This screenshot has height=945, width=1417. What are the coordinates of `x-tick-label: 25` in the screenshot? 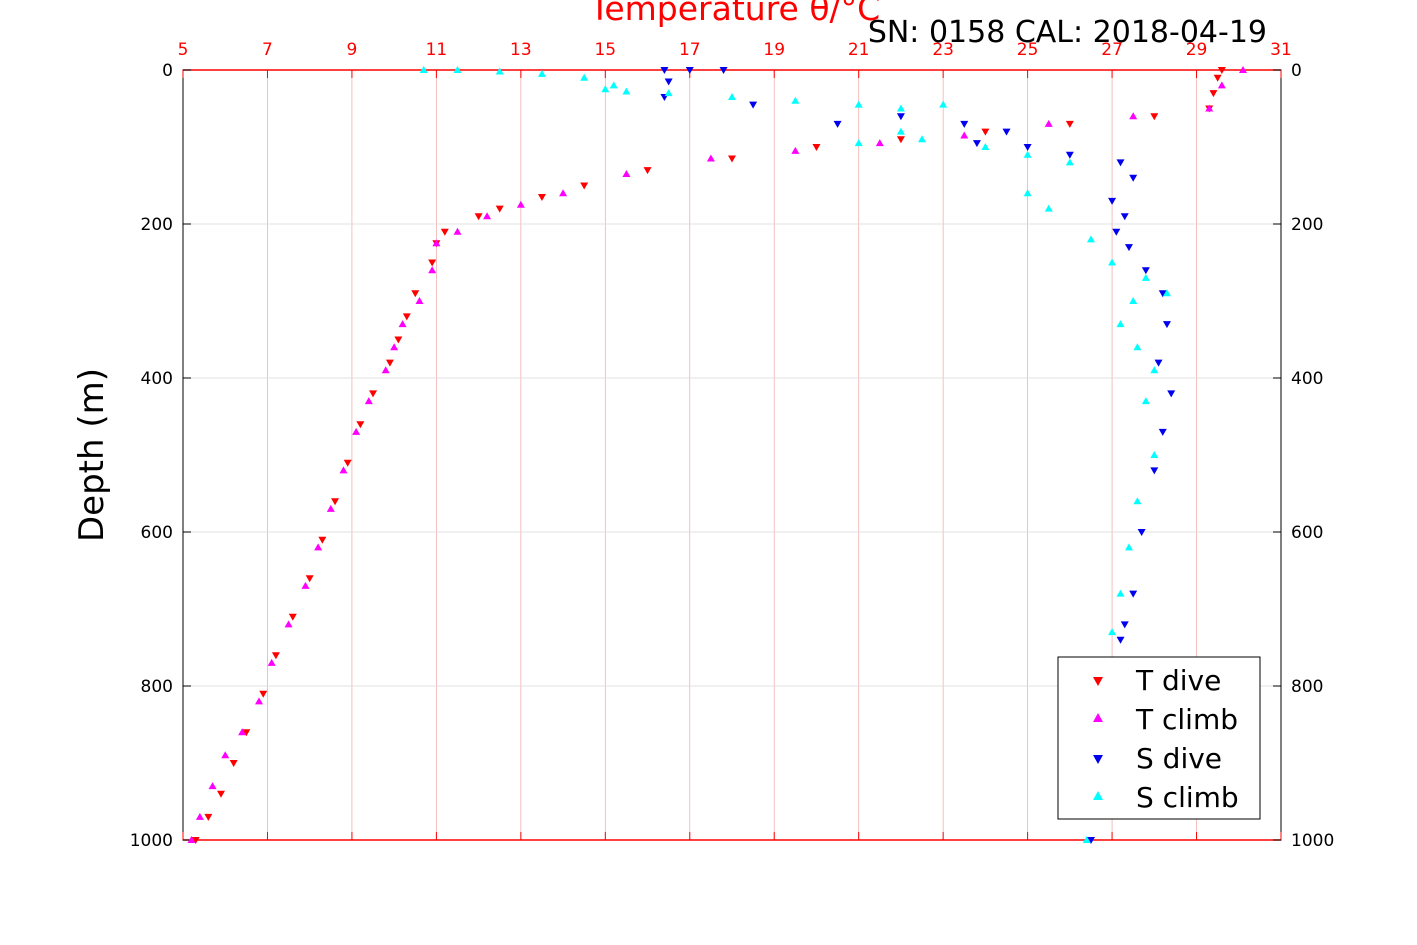 It's located at (1028, 50).